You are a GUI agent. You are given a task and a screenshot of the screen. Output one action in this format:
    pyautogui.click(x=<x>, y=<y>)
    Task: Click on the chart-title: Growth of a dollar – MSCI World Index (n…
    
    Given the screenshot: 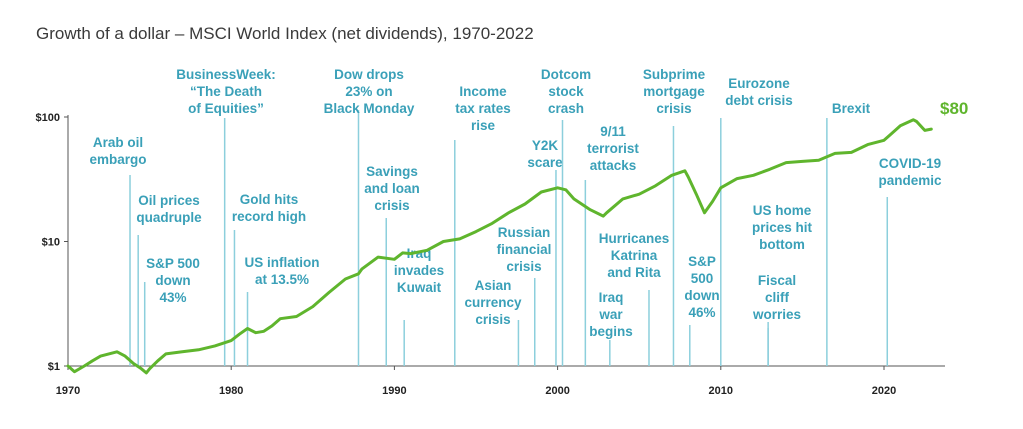 What is the action you would take?
    pyautogui.click(x=285, y=33)
    